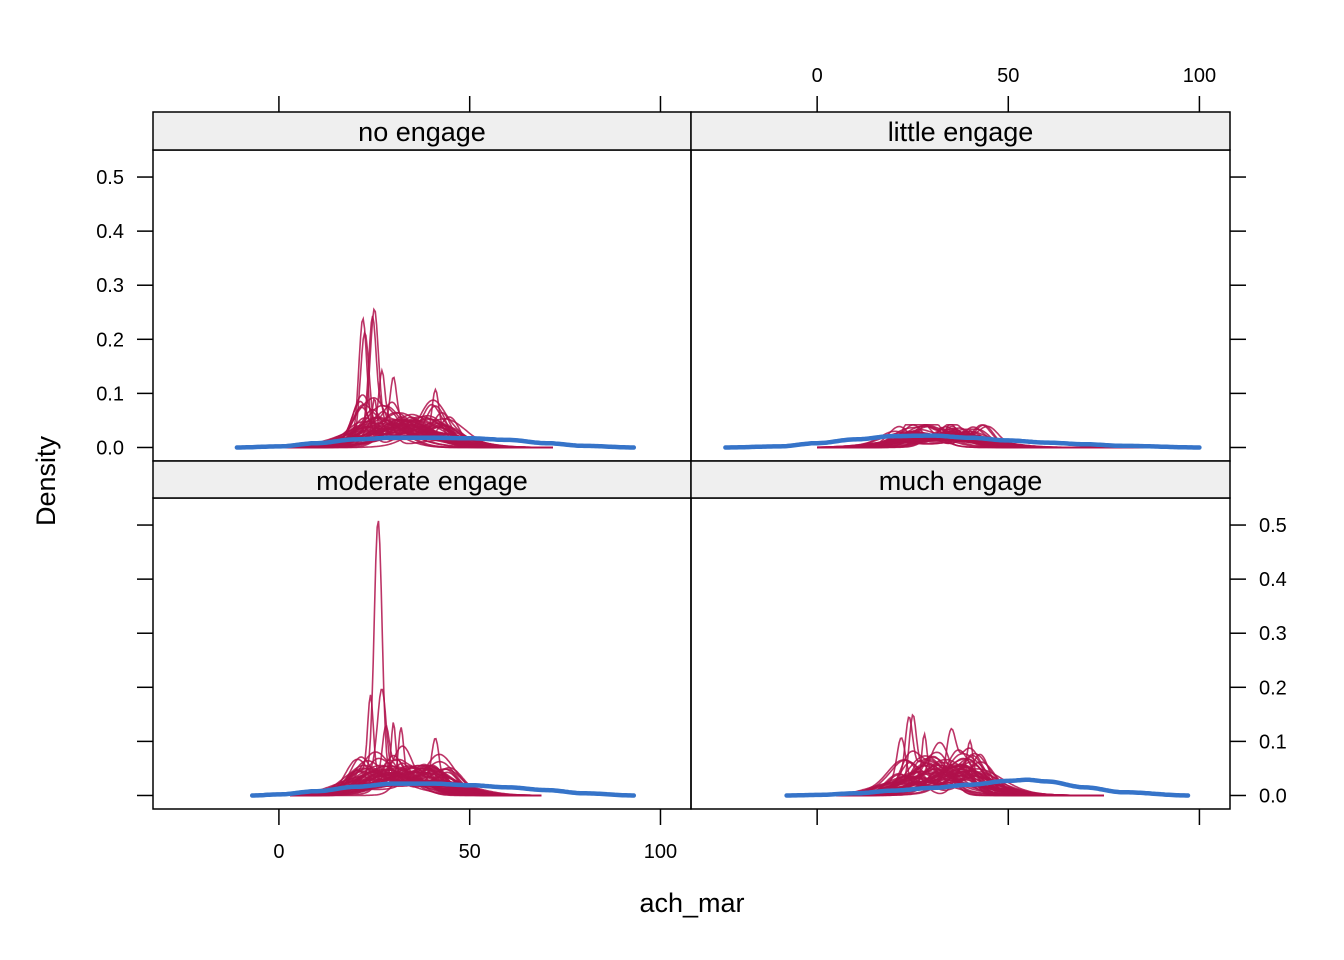 The width and height of the screenshot is (1344, 960). I want to click on strip-label: no engage, so click(422, 132).